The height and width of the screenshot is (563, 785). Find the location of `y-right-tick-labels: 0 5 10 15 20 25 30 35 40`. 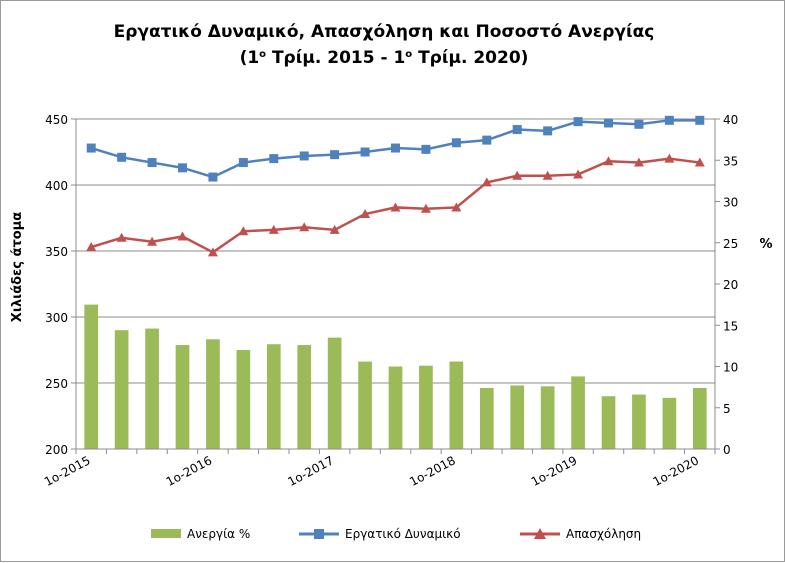

y-right-tick-labels: 0 5 10 15 20 25 30 35 40 is located at coordinates (730, 285).